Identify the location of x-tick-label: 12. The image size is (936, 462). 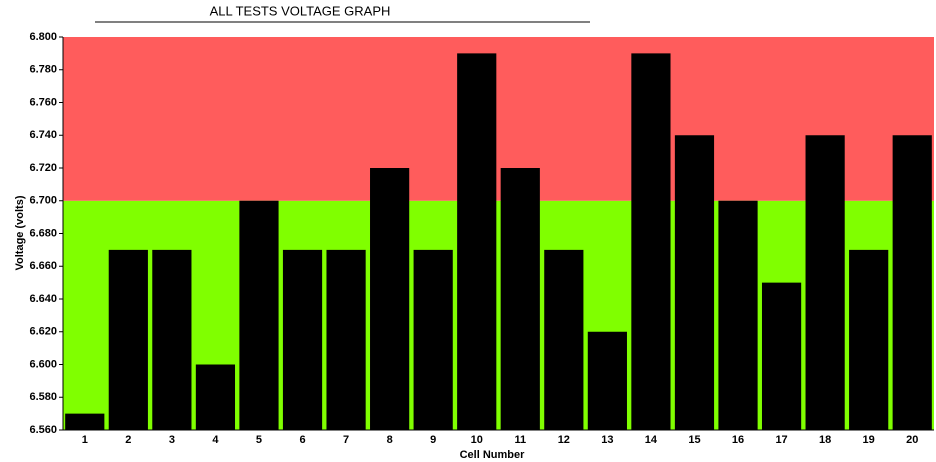
(564, 440).